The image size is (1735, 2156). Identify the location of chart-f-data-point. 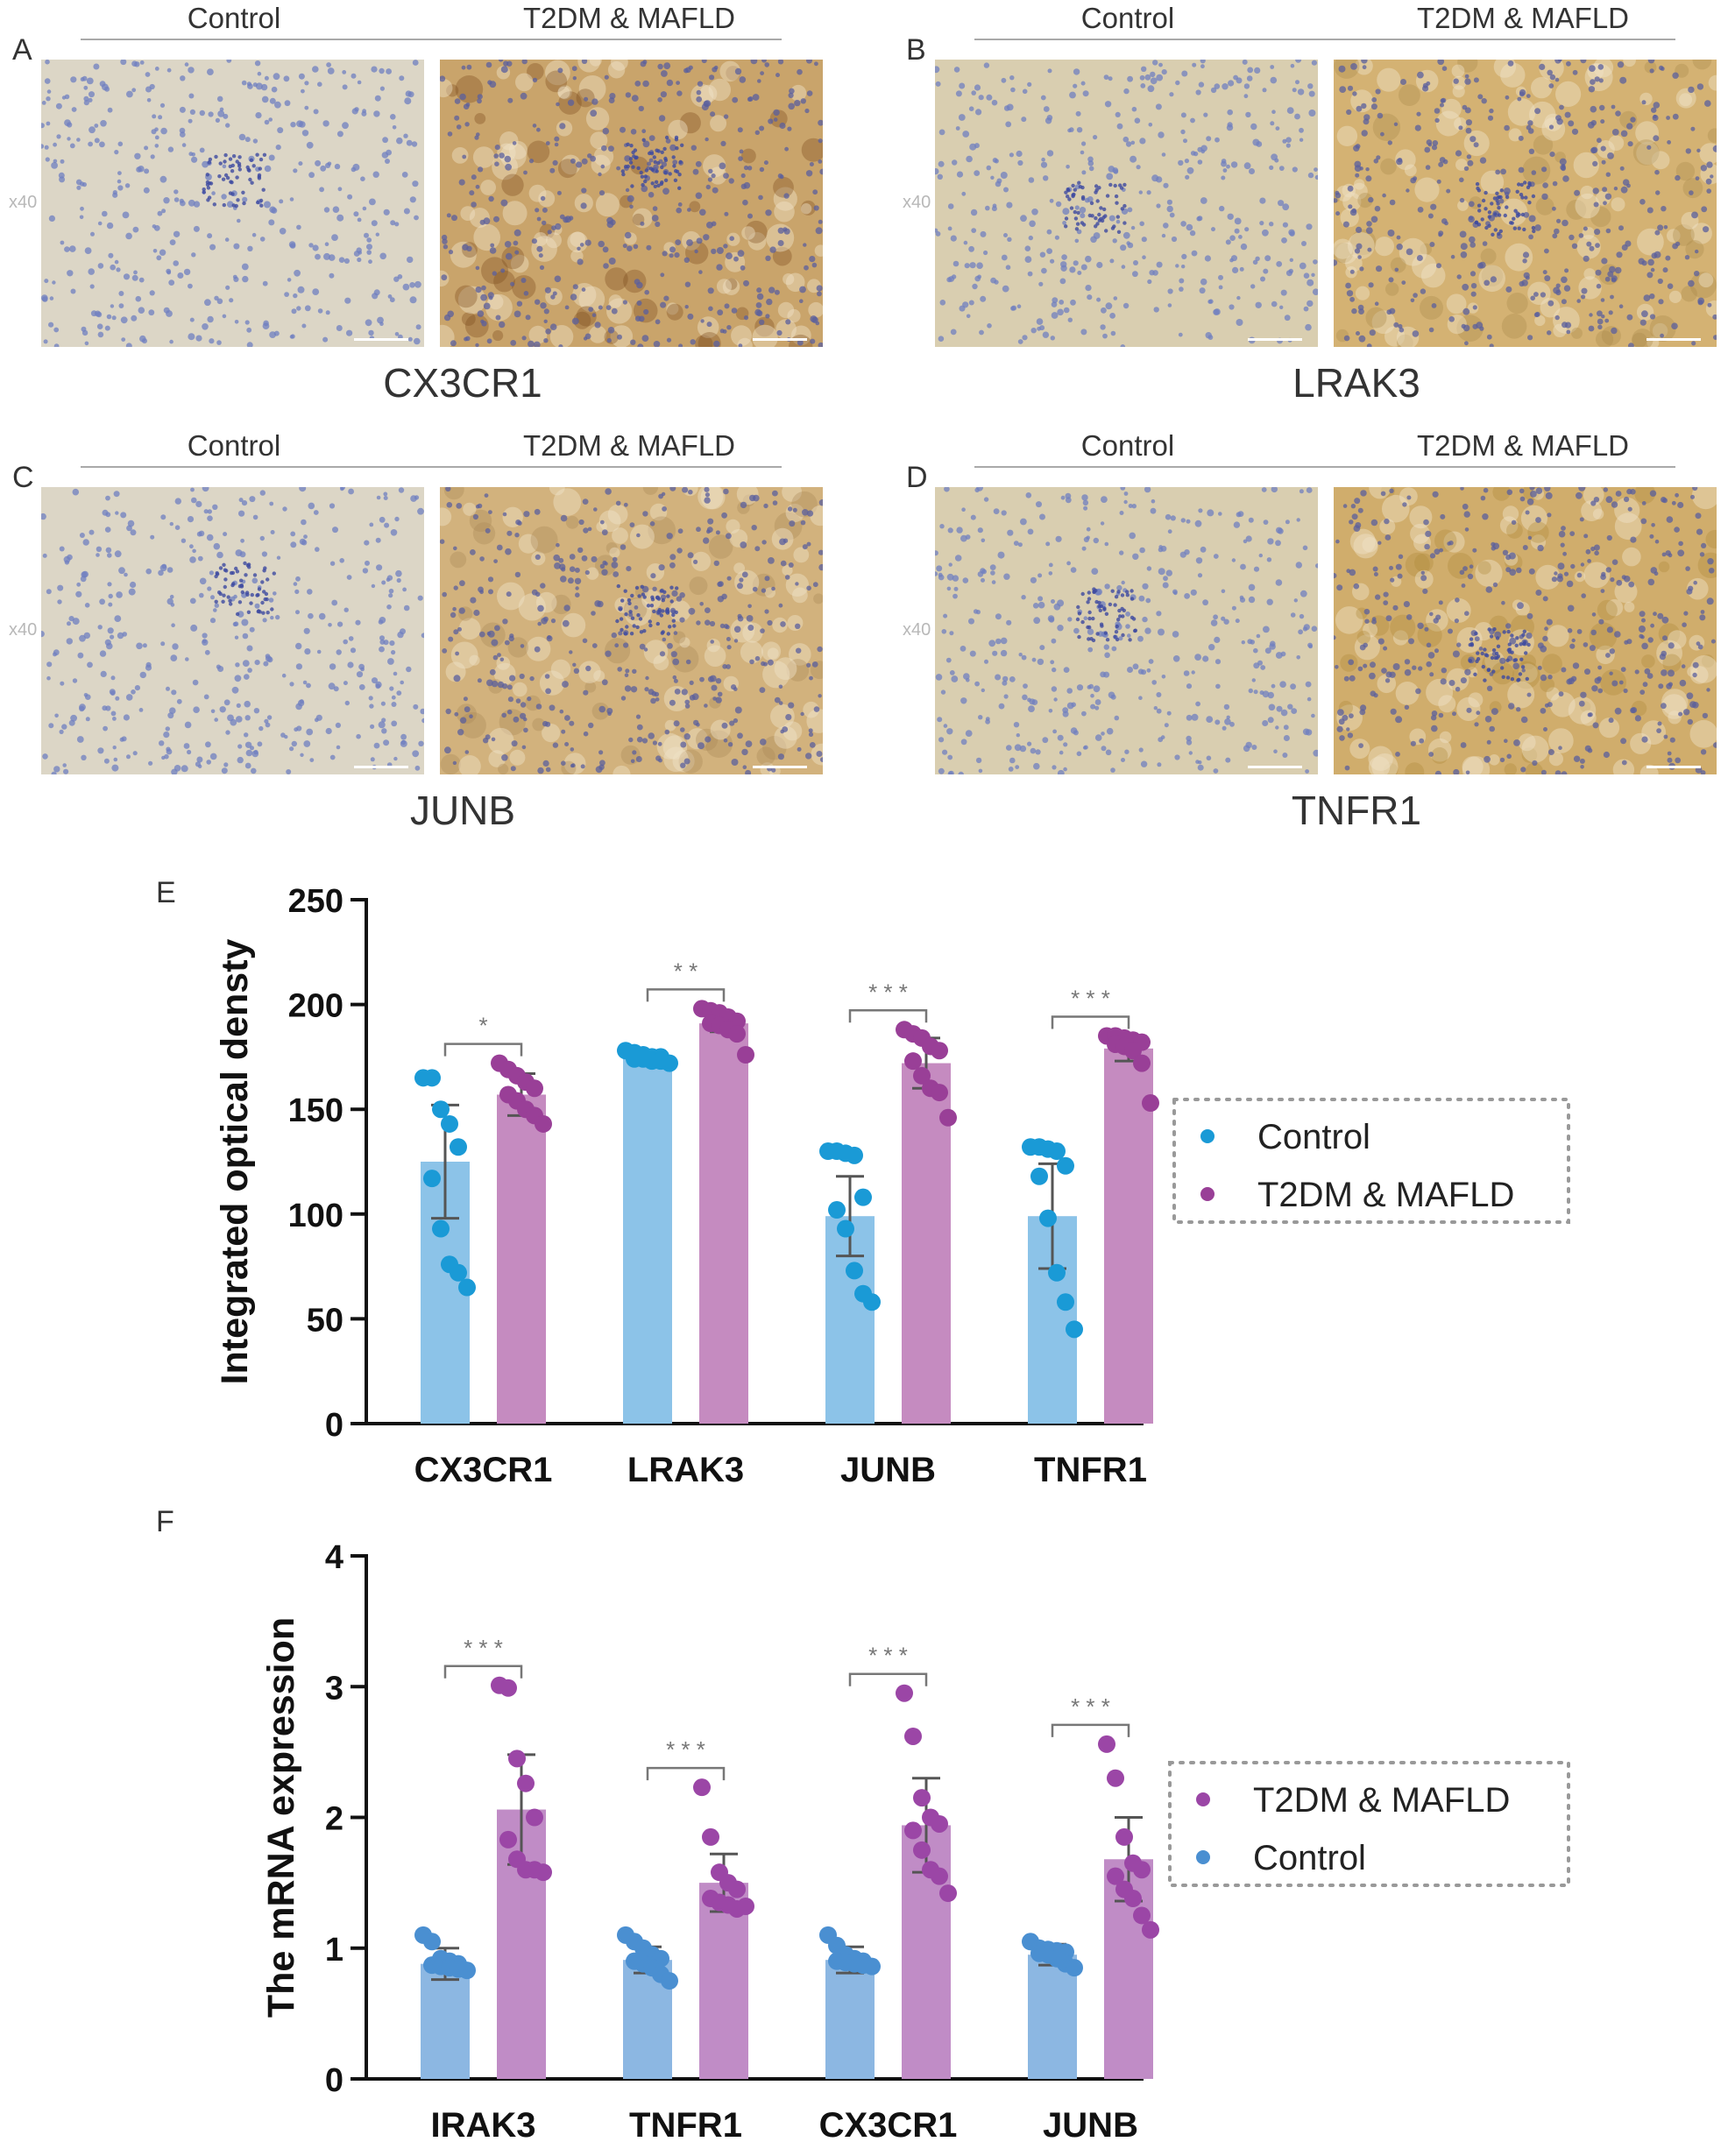
(669, 1981).